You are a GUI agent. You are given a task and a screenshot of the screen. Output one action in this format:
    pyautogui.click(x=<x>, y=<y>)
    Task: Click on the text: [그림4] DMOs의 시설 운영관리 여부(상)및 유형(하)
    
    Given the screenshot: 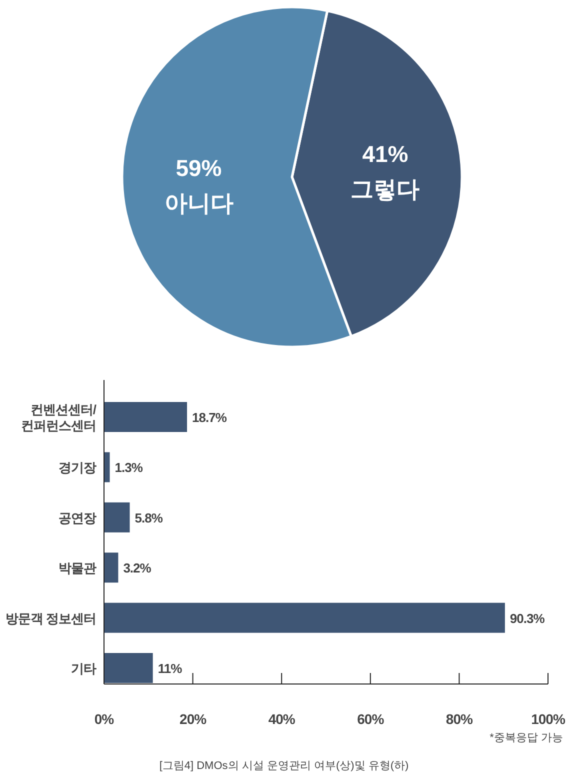 What is the action you would take?
    pyautogui.click(x=284, y=766)
    